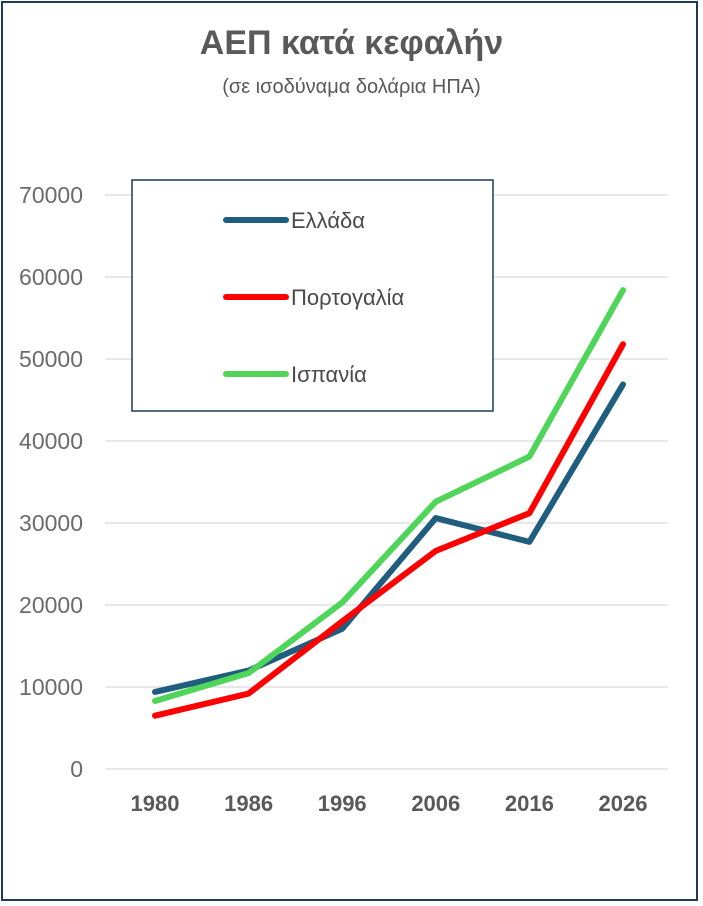 This screenshot has height=906, width=703. I want to click on x-tick-label: 2006, so click(435, 803).